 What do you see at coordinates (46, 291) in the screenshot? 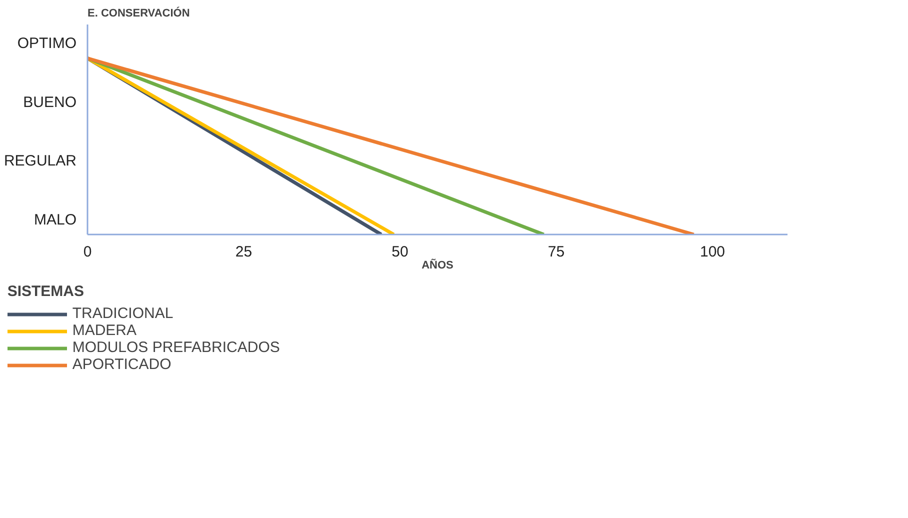
I see `legend-title: SISTEMAS` at bounding box center [46, 291].